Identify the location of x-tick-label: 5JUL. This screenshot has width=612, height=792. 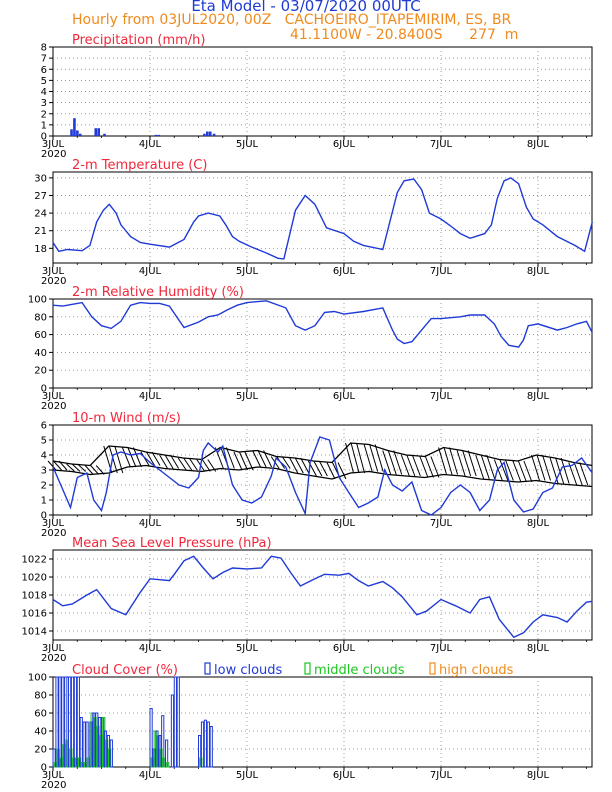
(247, 396).